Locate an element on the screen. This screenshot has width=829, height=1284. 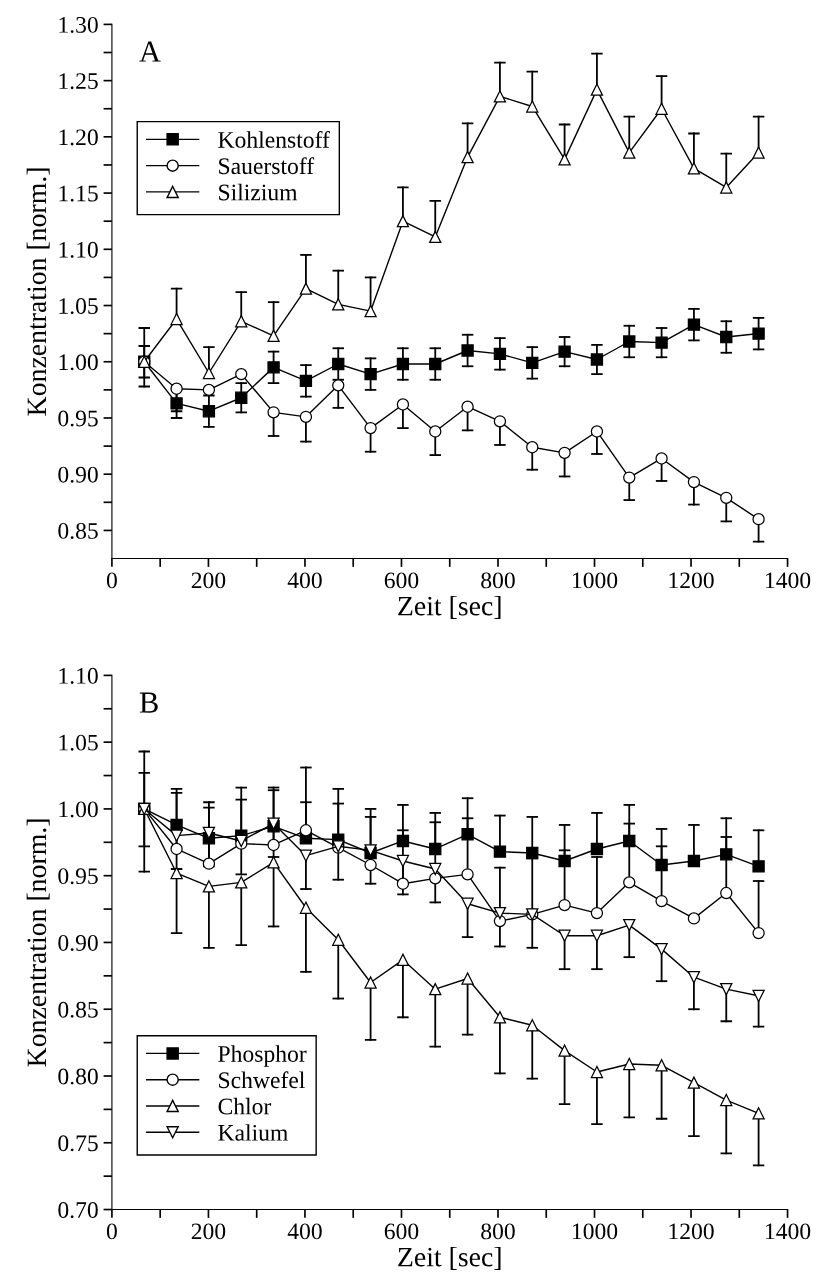
annotation: A is located at coordinates (150, 51).